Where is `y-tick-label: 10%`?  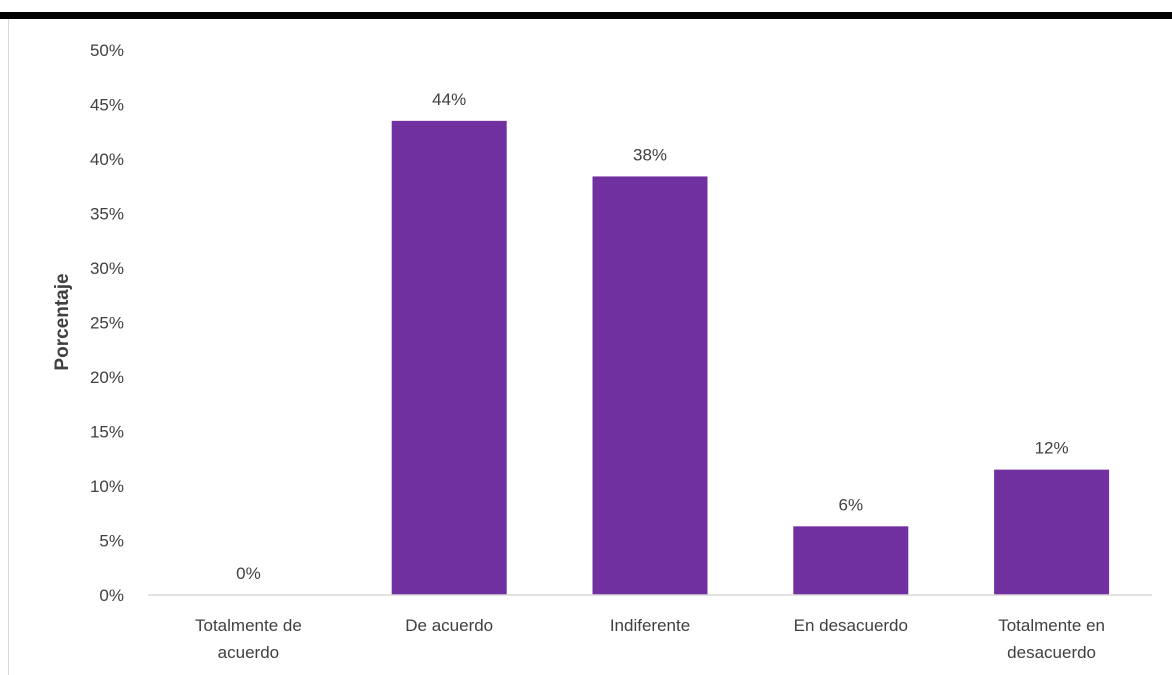 y-tick-label: 10% is located at coordinates (107, 486).